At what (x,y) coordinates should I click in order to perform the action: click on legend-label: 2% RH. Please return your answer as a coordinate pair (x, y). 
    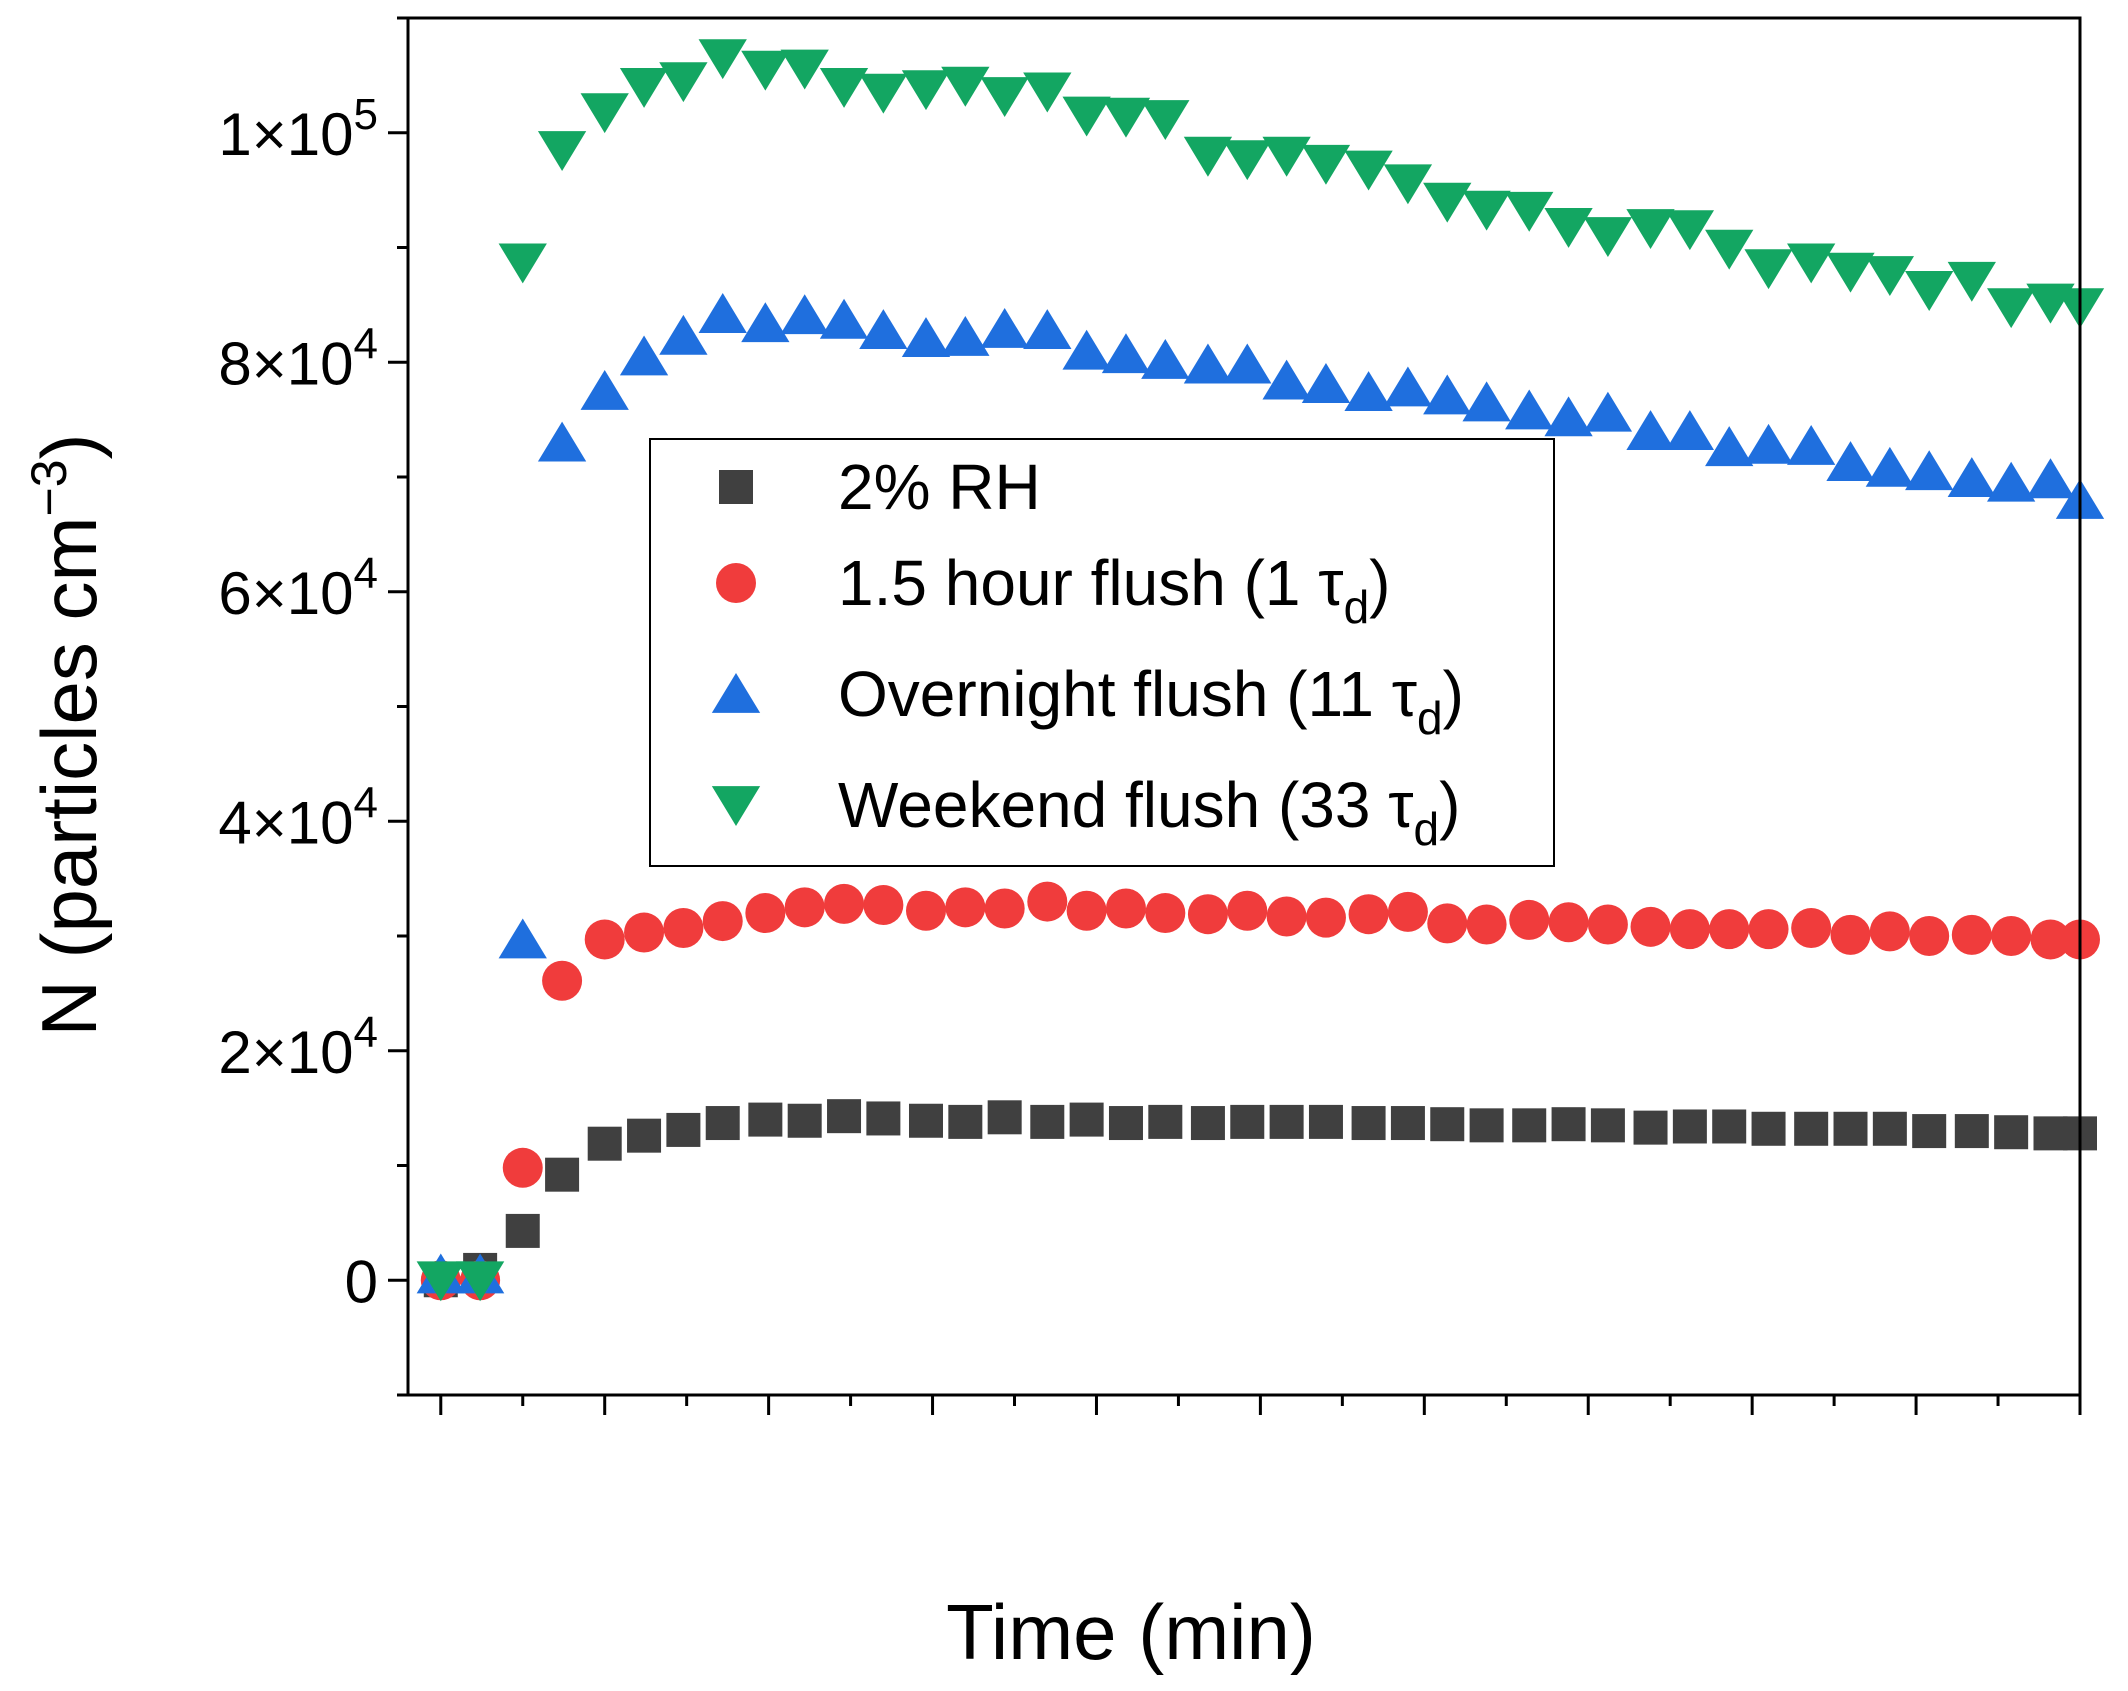
    Looking at the image, I should click on (939, 487).